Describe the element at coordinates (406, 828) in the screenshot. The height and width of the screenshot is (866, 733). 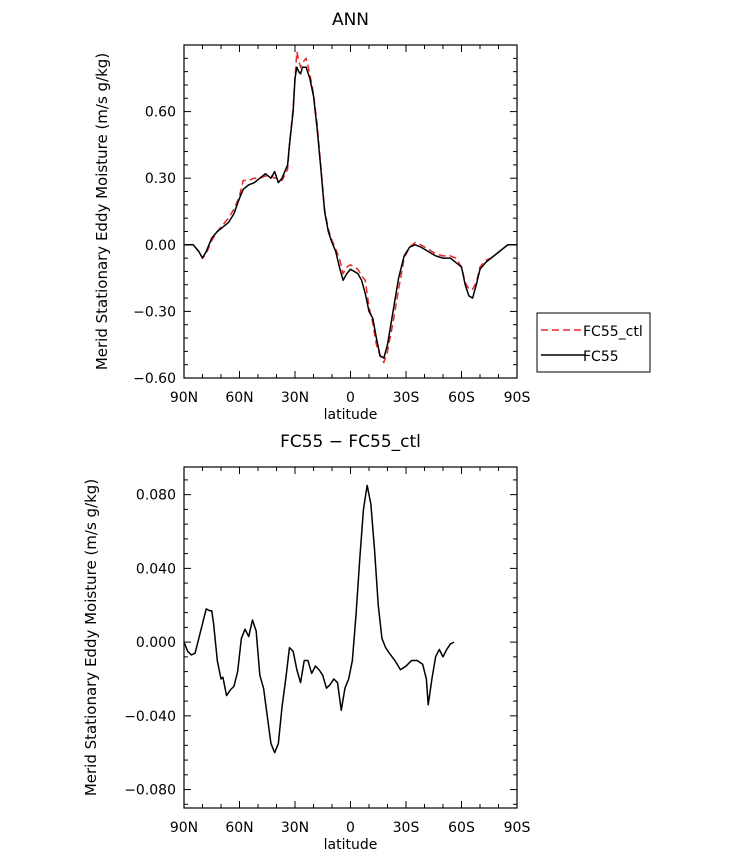
I see `chart2-x-tick-label: 30S` at that location.